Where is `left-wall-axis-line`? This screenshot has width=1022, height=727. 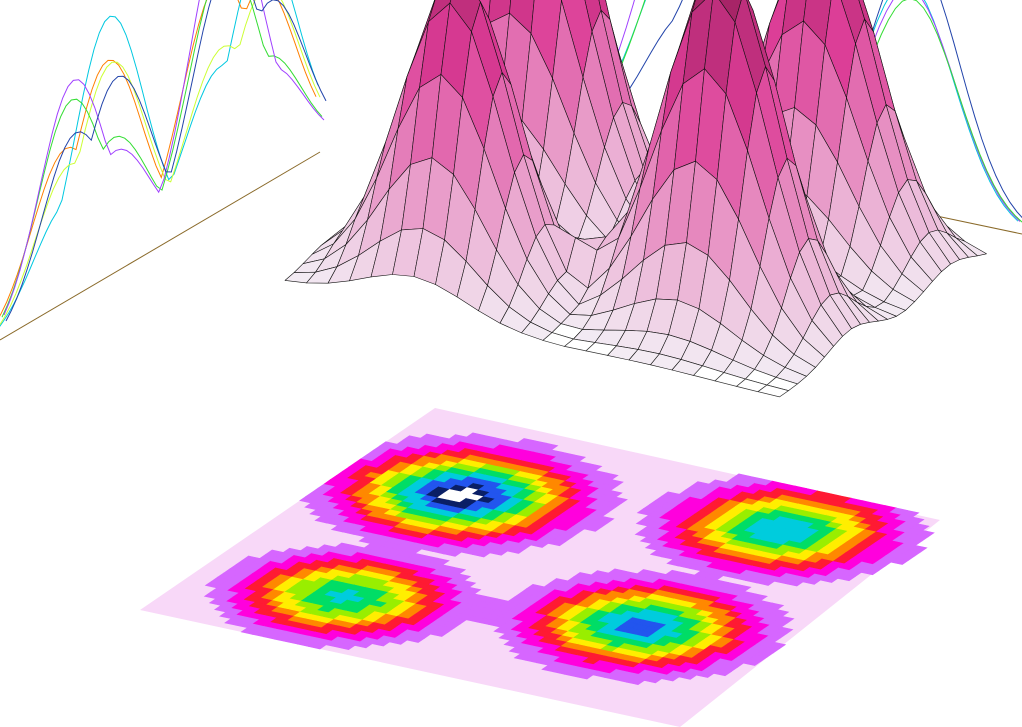 left-wall-axis-line is located at coordinates (160, 246).